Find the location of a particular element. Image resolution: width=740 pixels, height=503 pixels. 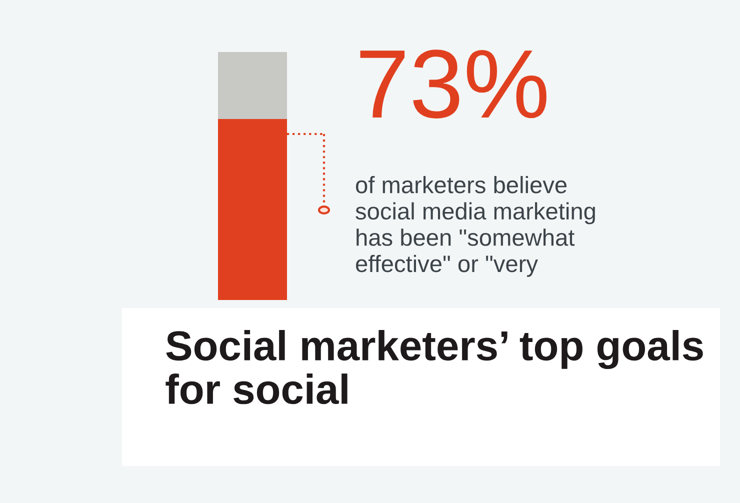

text: of marketers believe social media marketing has been "somewhat effective" or "very is located at coordinates (475, 226).